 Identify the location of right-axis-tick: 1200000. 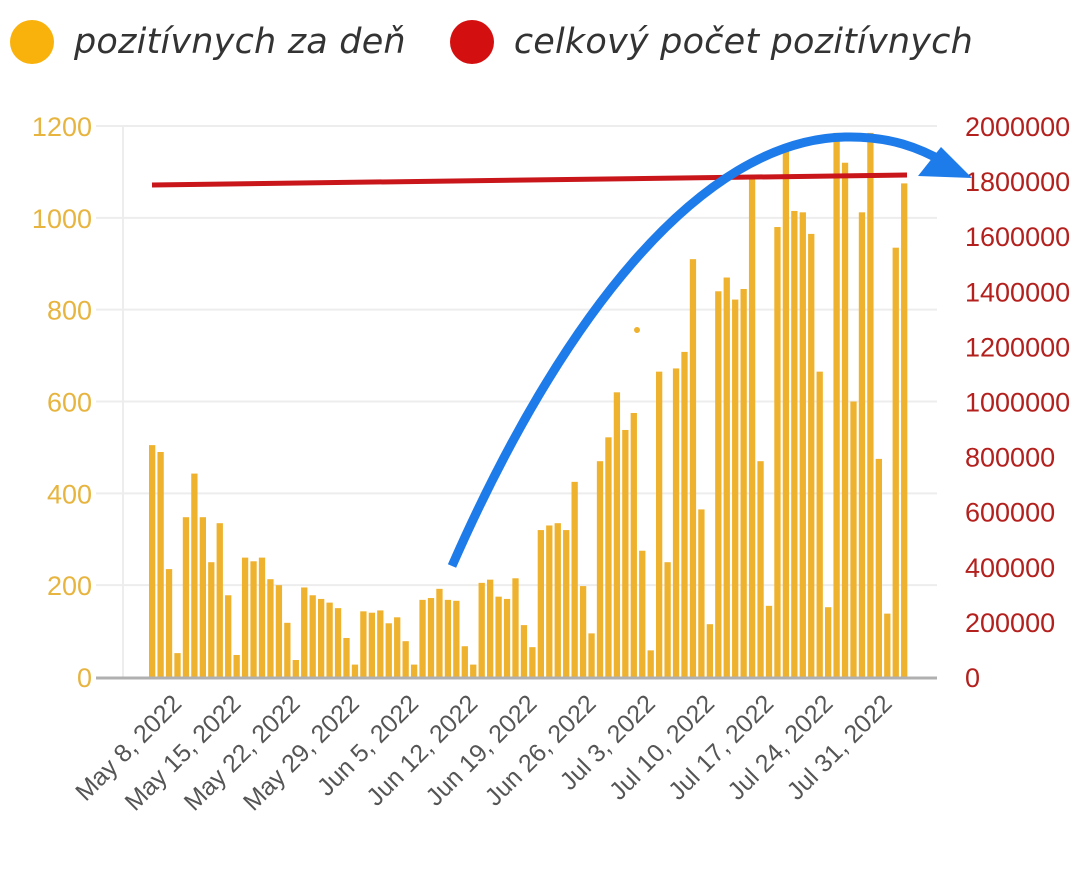
(1017, 347).